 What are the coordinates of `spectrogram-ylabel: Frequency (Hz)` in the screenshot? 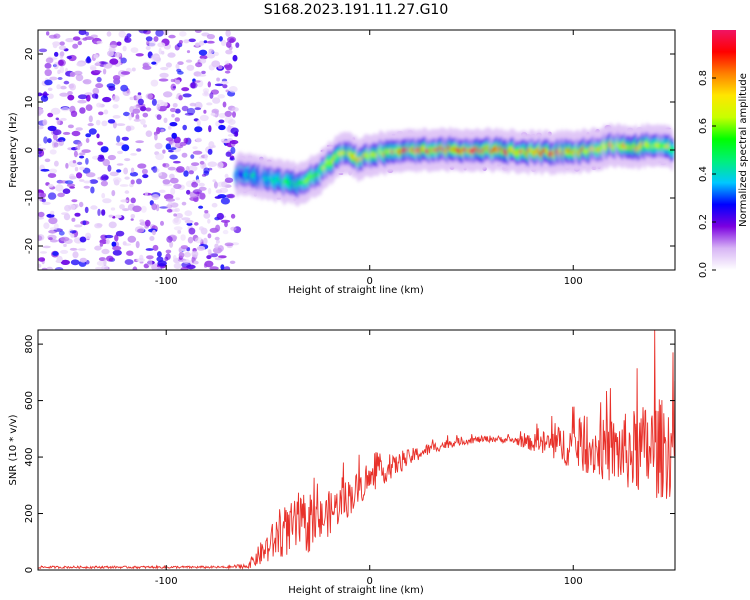 It's located at (13, 150).